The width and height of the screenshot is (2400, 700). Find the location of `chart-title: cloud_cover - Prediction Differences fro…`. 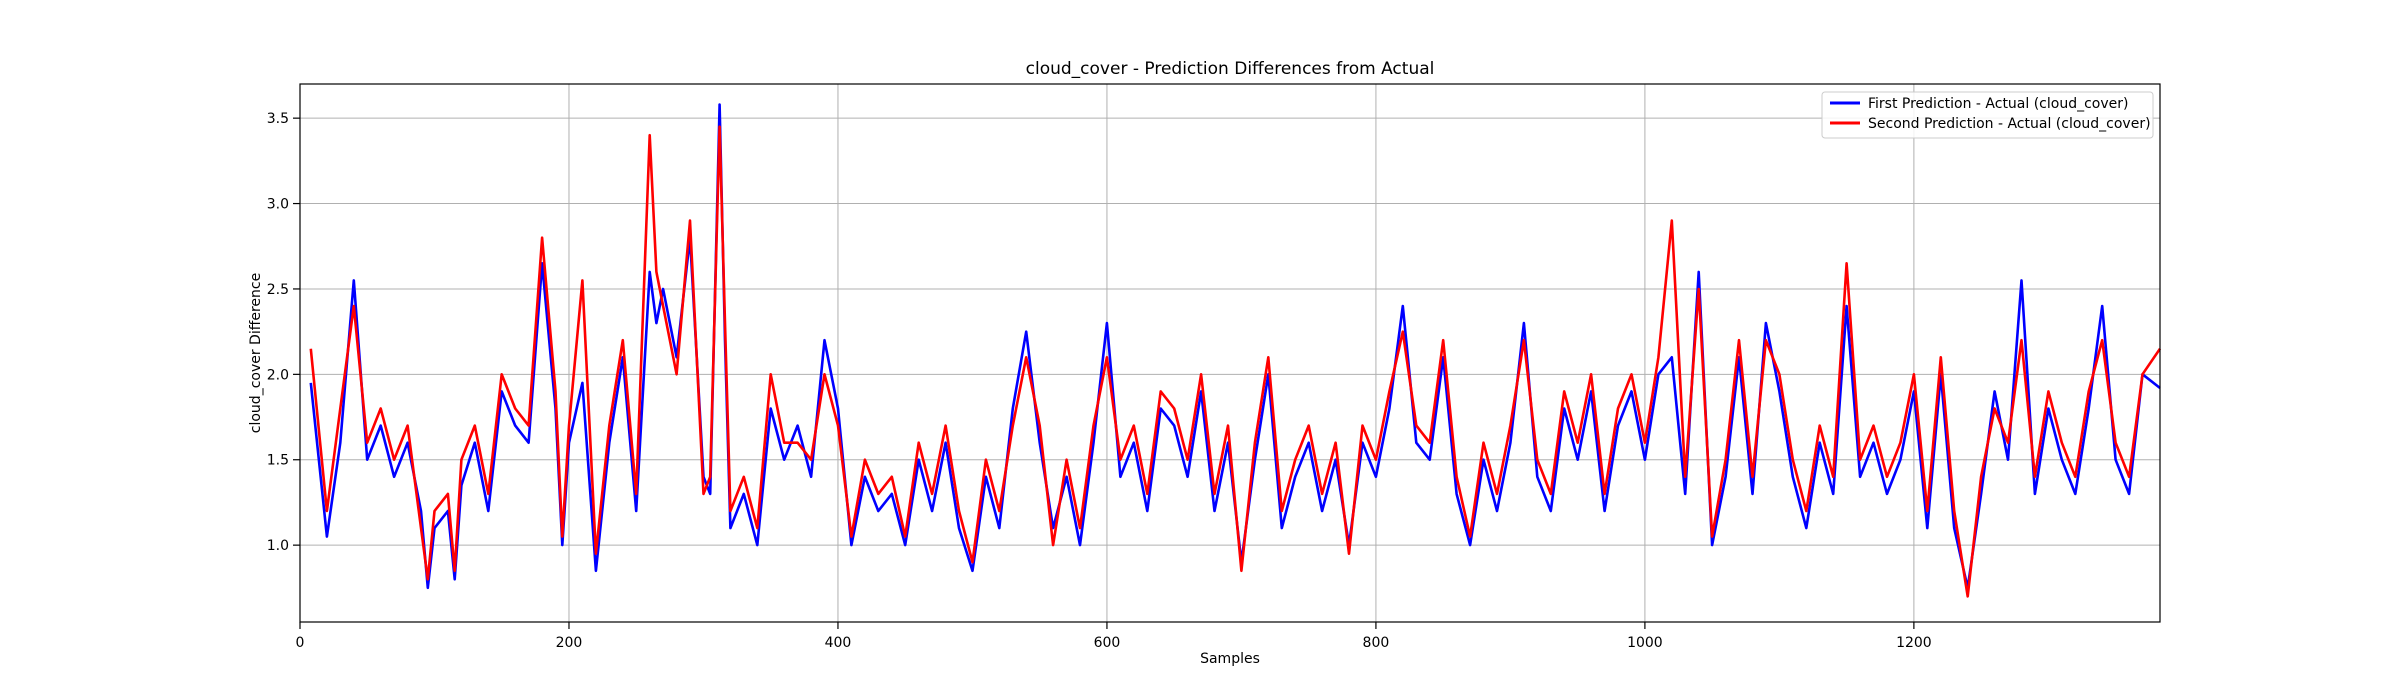

chart-title: cloud_cover - Prediction Differences fro… is located at coordinates (1230, 69).